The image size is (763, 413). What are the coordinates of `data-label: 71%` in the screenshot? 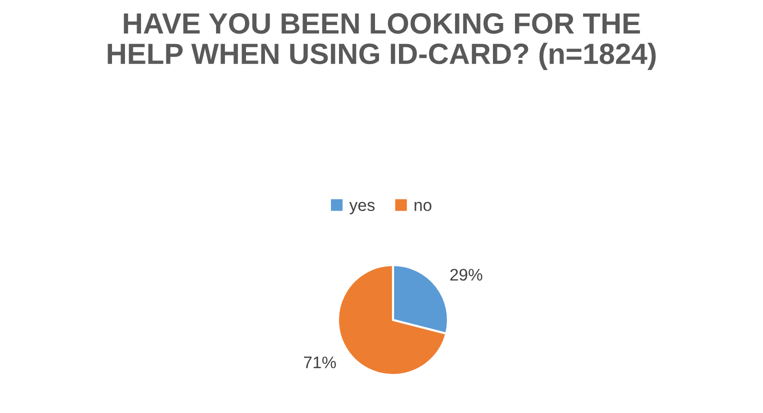 It's located at (320, 362).